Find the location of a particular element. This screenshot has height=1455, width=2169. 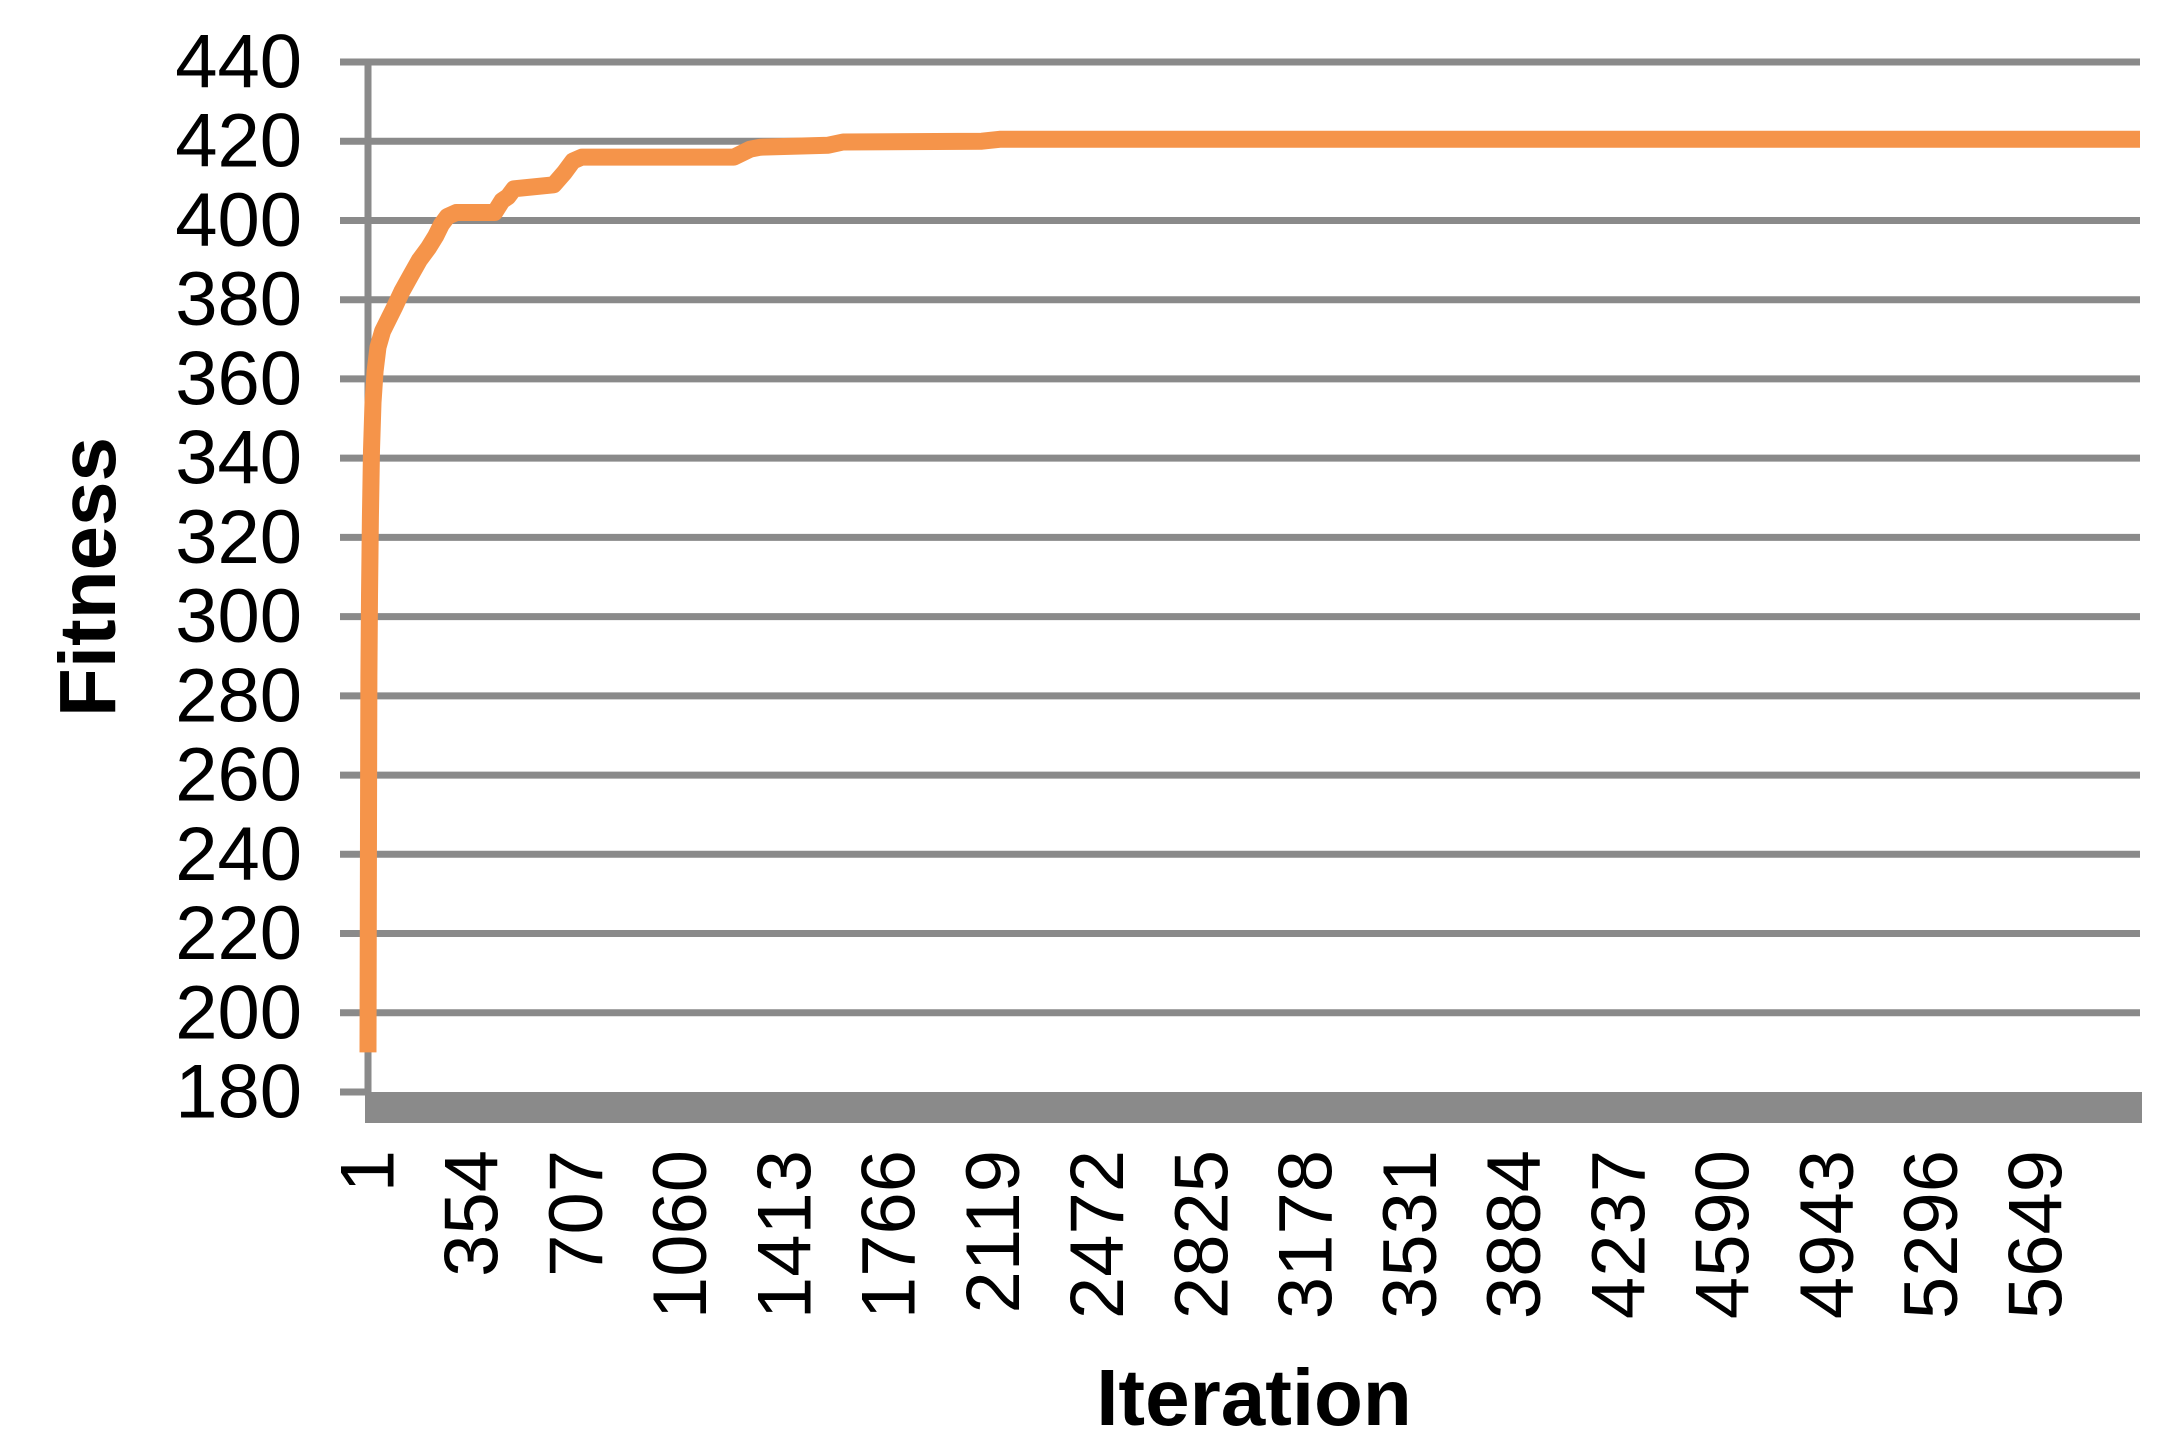

x-tick-label-1: 1 is located at coordinates (368, 1171).